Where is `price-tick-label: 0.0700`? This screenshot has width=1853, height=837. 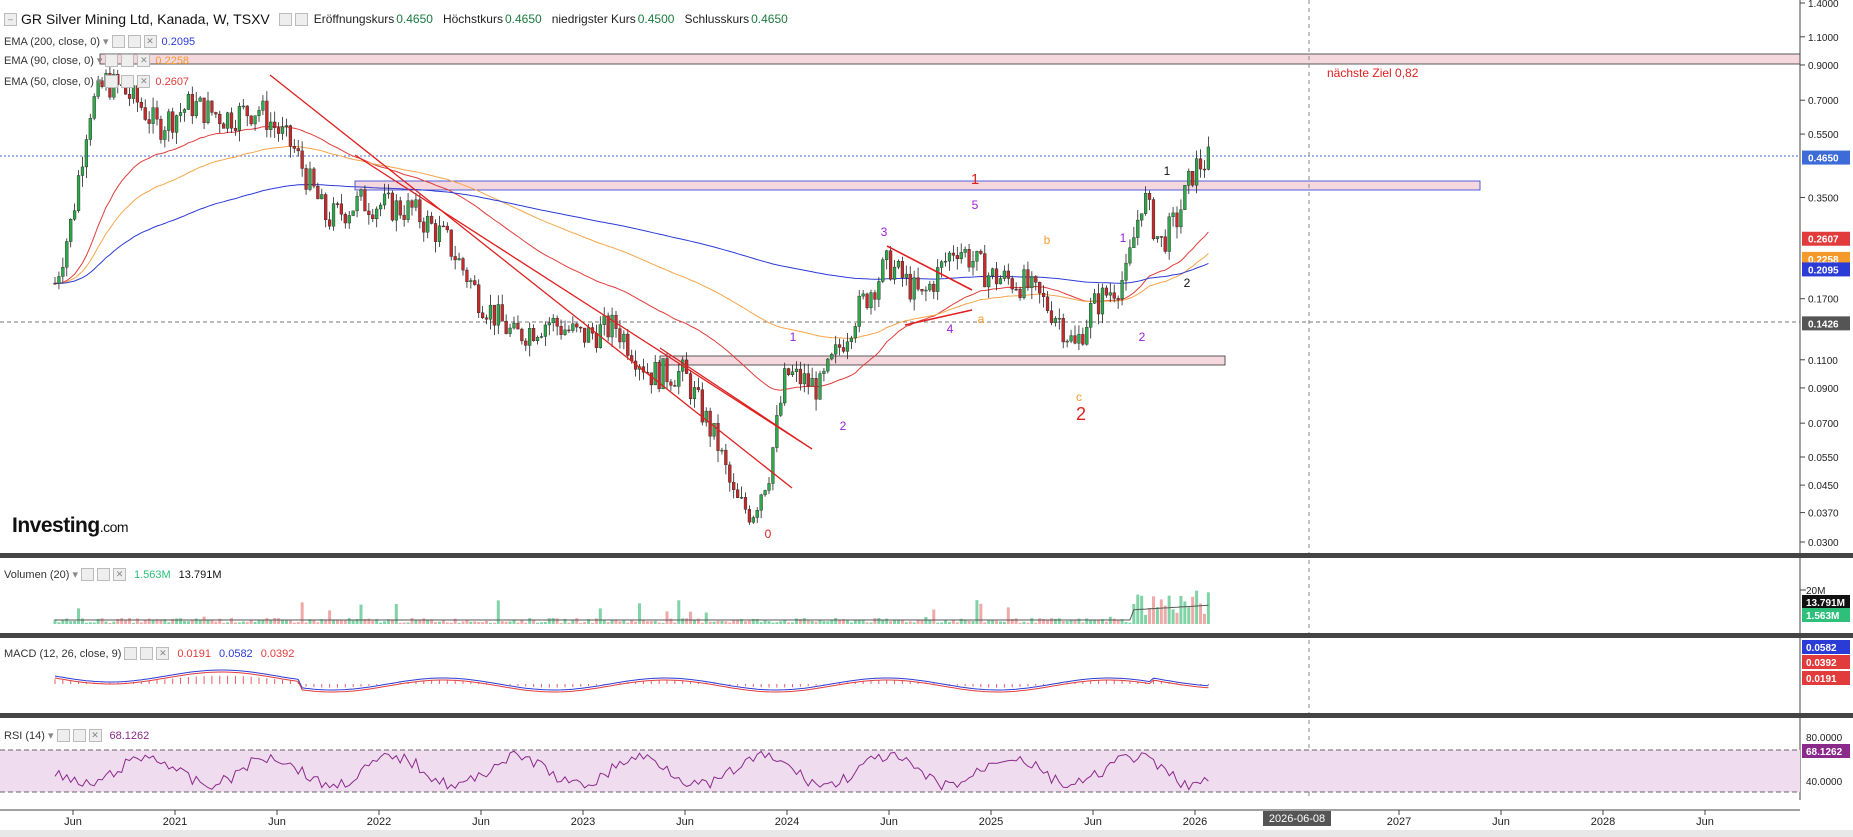 price-tick-label: 0.0700 is located at coordinates (1823, 424).